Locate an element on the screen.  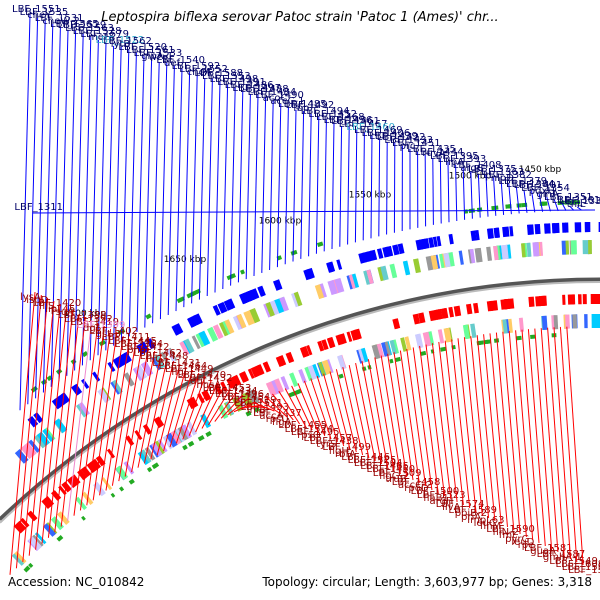
forward-gene-label: LBF_1528 is located at coordinates (97, 31).